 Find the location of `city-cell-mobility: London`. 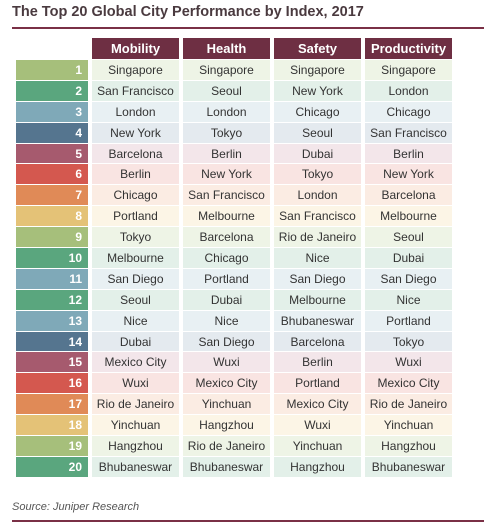

city-cell-mobility: London is located at coordinates (135, 111).